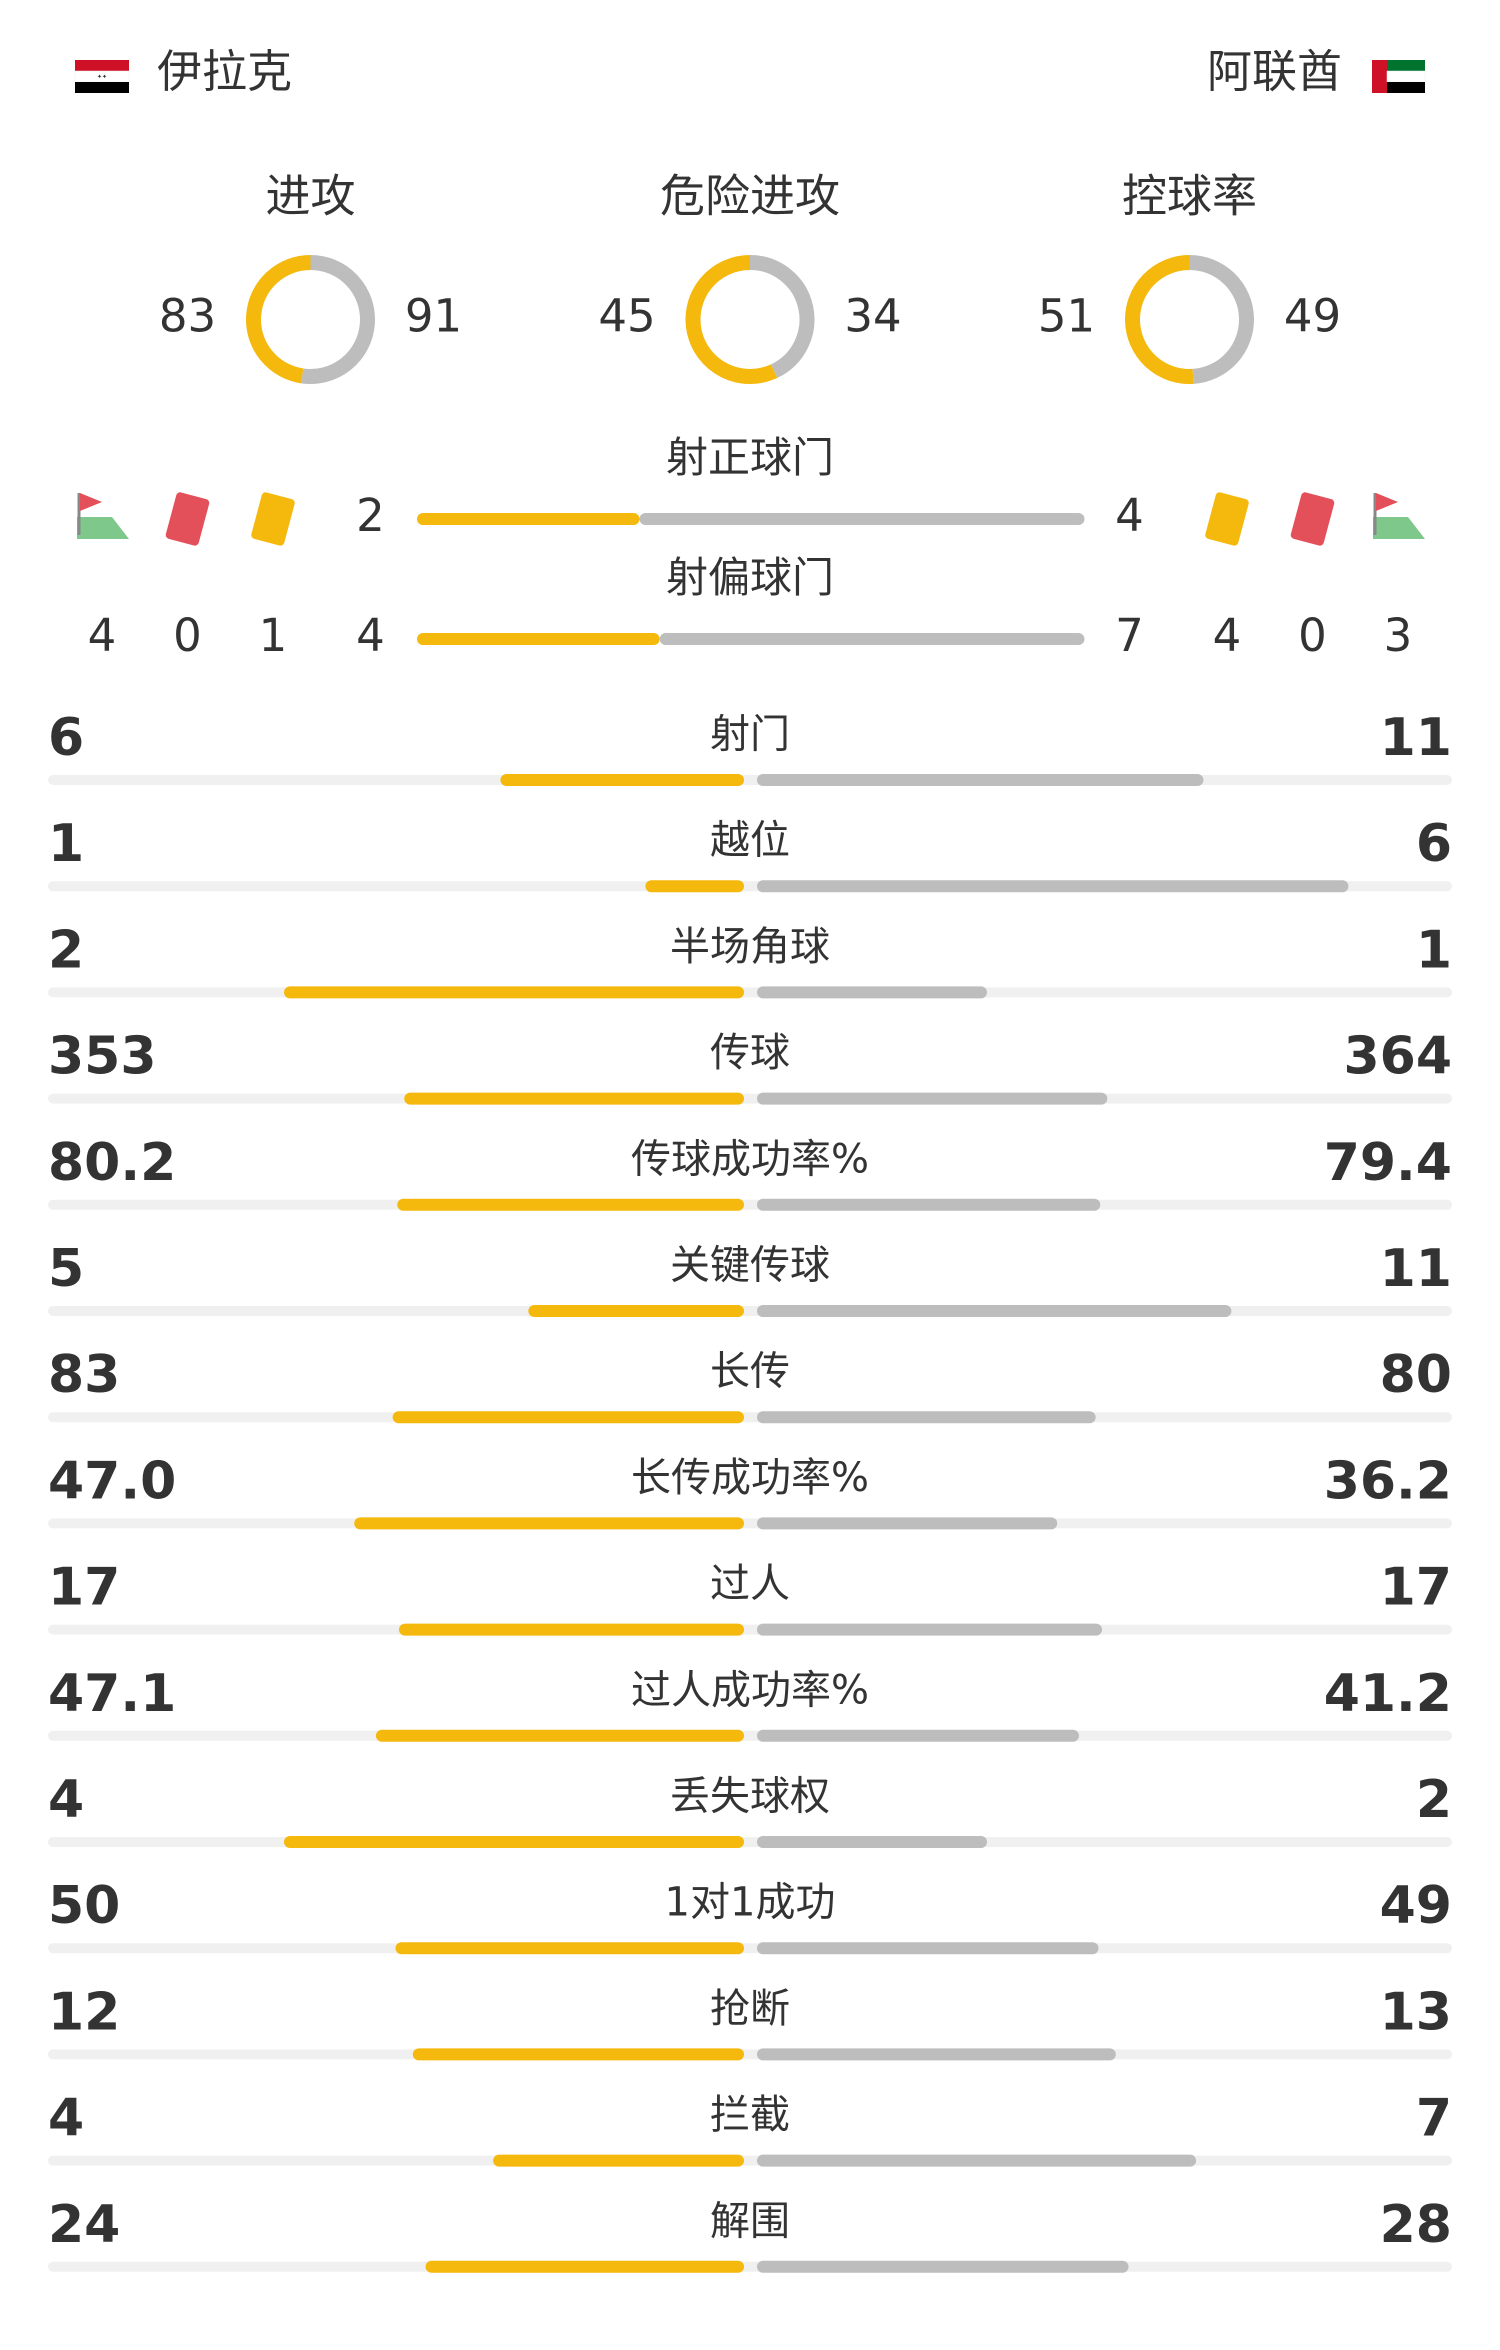 This screenshot has width=1500, height=2350. I want to click on stat-home-value: 1, so click(66, 844).